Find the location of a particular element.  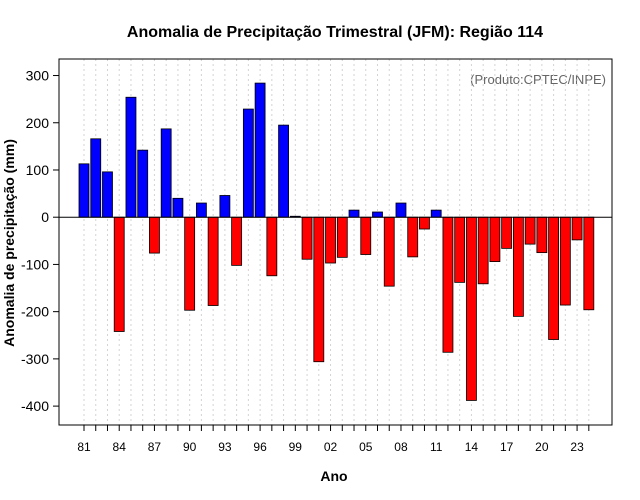

bar-1989 is located at coordinates (178, 207).